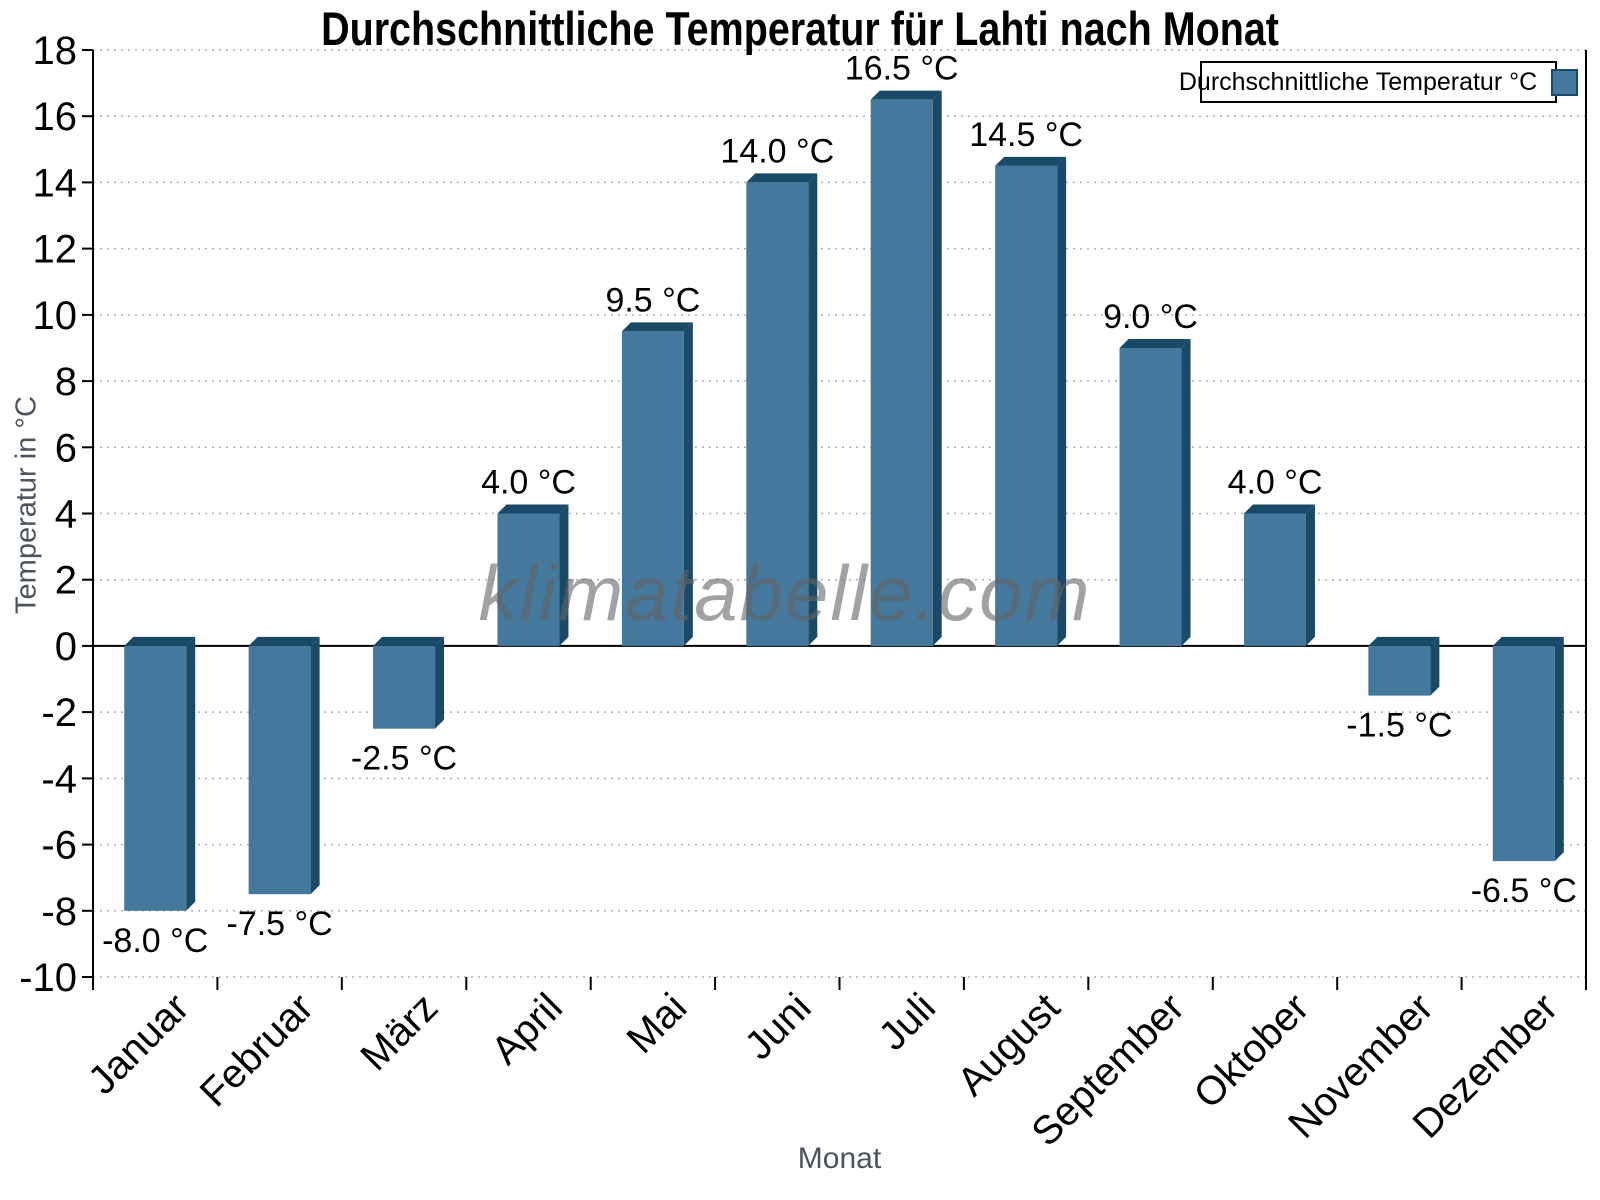  Describe the element at coordinates (908, 1022) in the screenshot. I see `x-tick-label: Juli` at that location.